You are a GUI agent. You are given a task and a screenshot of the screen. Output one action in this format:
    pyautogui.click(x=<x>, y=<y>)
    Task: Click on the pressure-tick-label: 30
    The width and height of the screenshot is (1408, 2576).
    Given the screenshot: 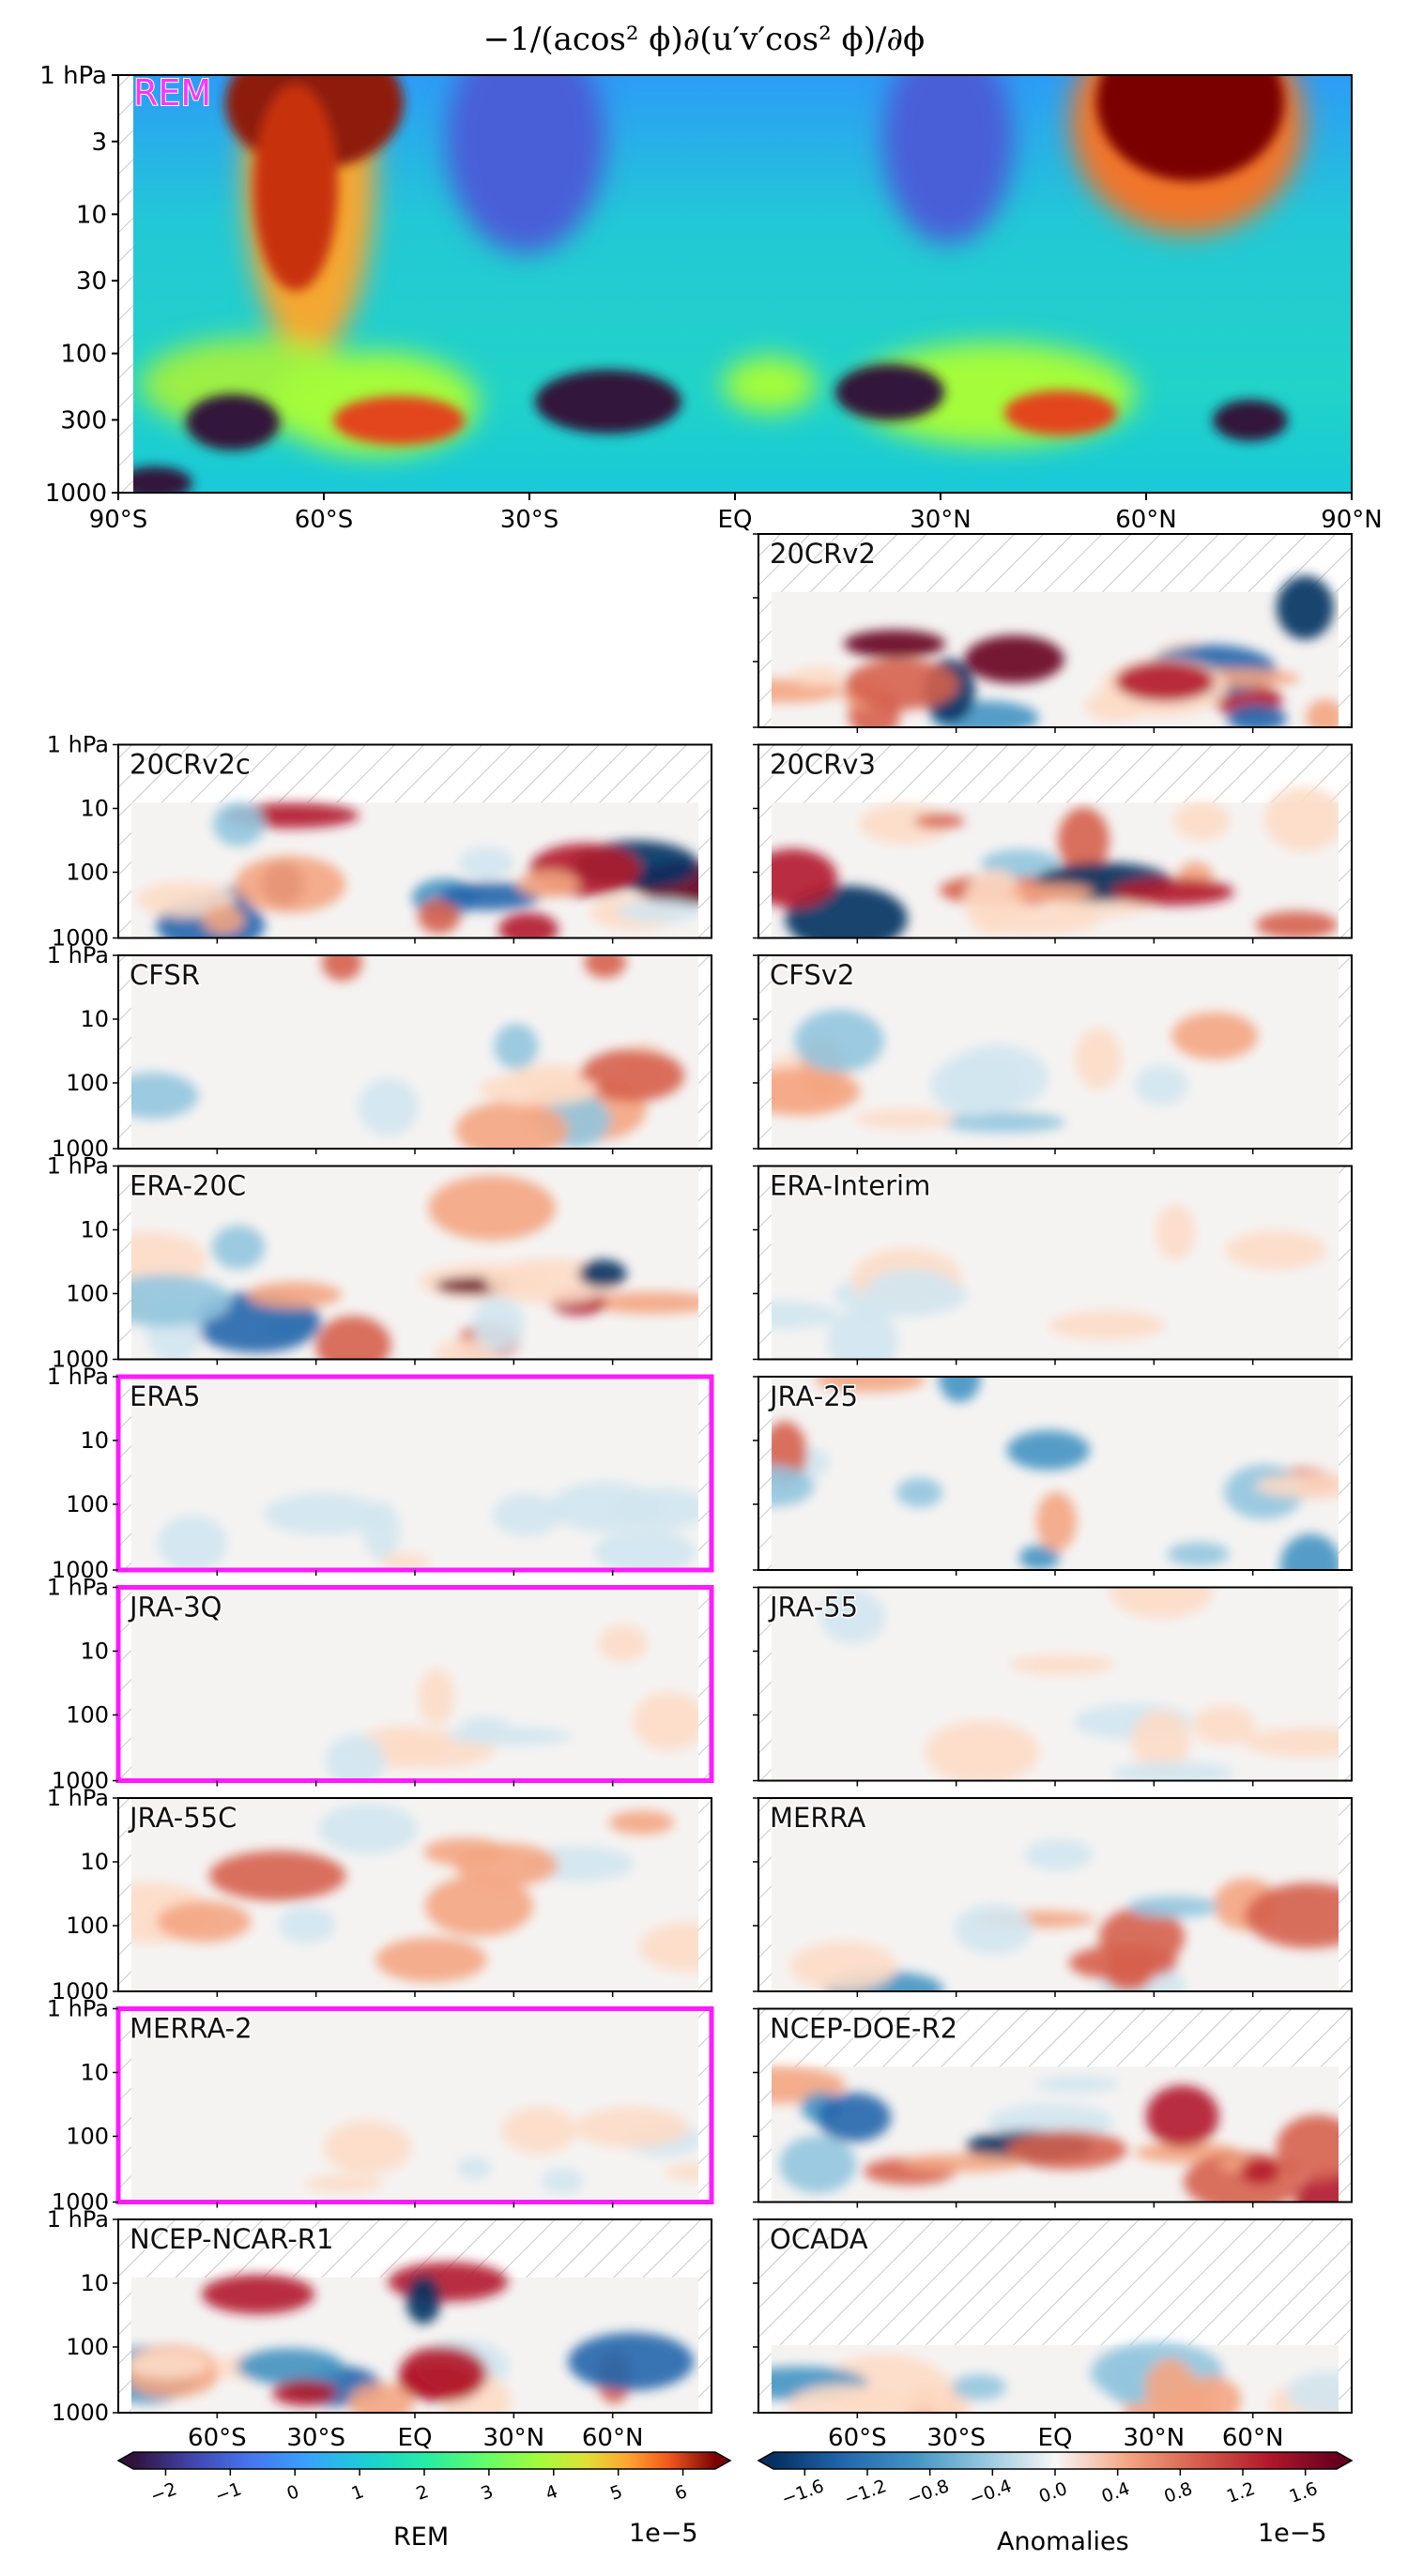 What is the action you would take?
    pyautogui.click(x=91, y=281)
    